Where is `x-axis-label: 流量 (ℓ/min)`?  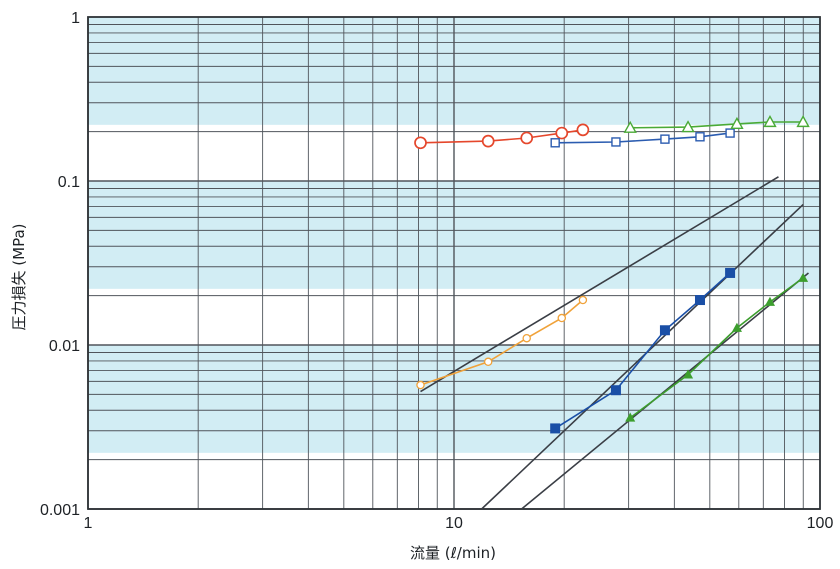 x-axis-label: 流量 (ℓ/min) is located at coordinates (453, 553).